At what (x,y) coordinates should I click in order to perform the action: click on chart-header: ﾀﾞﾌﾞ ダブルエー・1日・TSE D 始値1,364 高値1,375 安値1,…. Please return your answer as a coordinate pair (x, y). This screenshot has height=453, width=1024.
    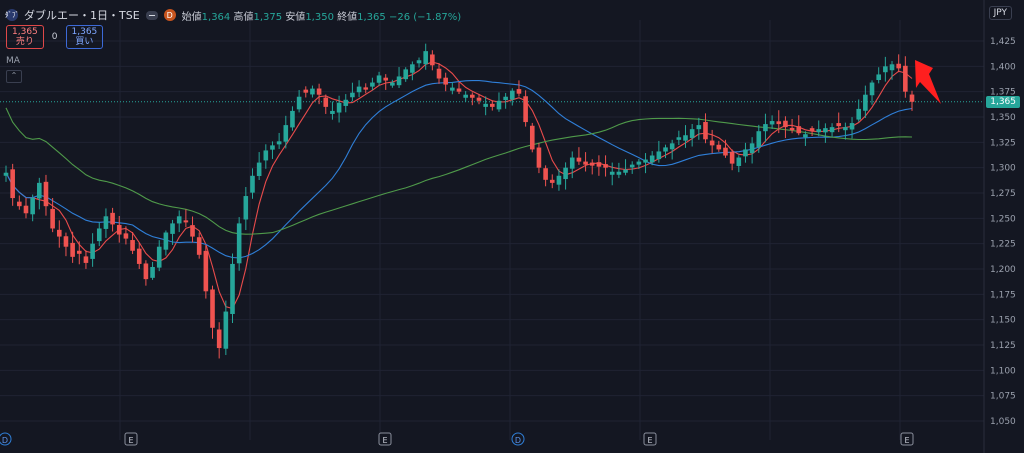
    Looking at the image, I should click on (233, 15).